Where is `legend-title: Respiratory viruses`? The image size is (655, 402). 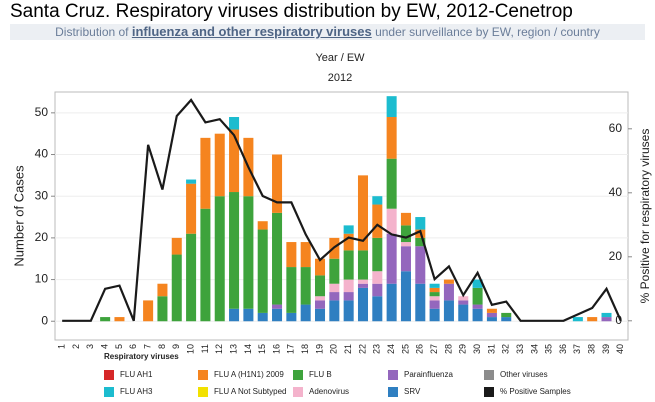
legend-title: Respiratory viruses is located at coordinates (141, 356).